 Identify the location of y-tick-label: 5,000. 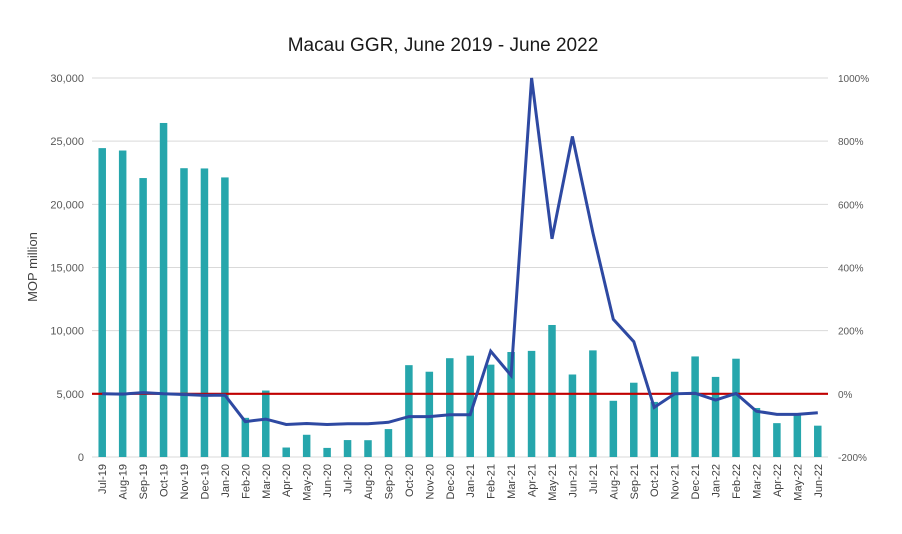
(70, 395).